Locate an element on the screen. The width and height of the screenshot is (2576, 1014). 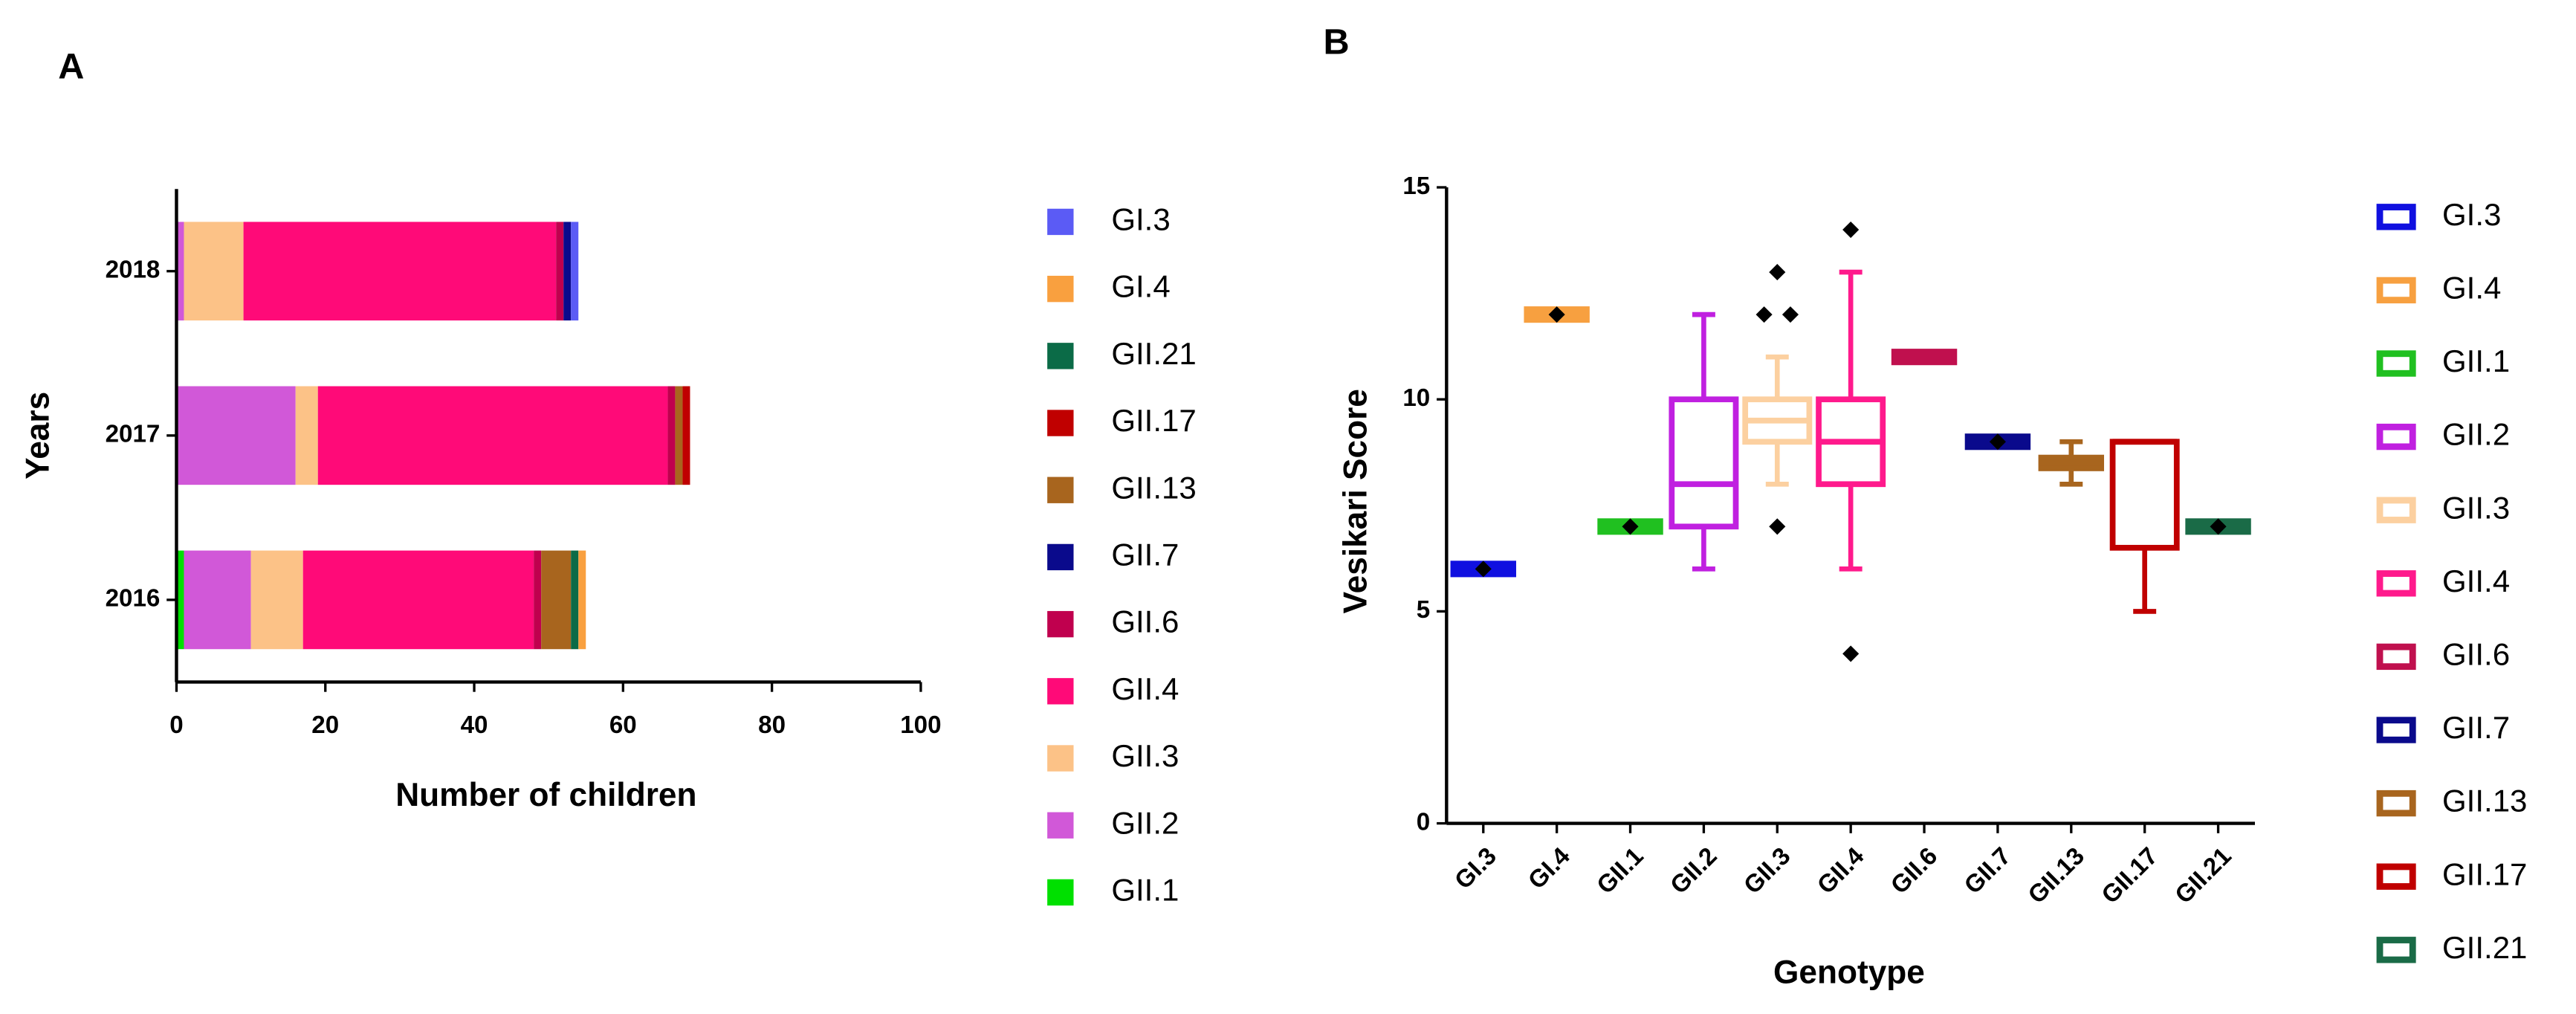
x-tick-label: GII.7 is located at coordinates (1987, 871).